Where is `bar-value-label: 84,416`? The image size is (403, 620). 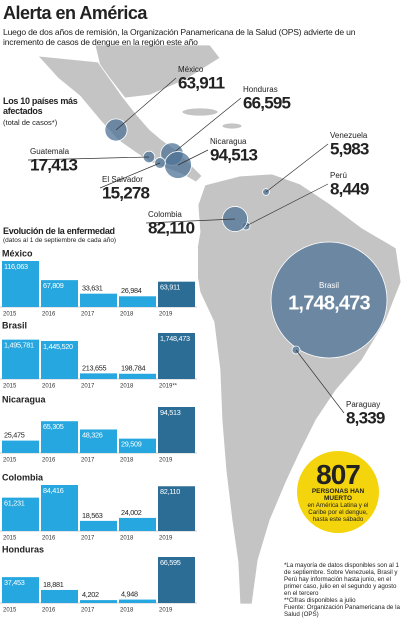 bar-value-label: 84,416 is located at coordinates (53, 490).